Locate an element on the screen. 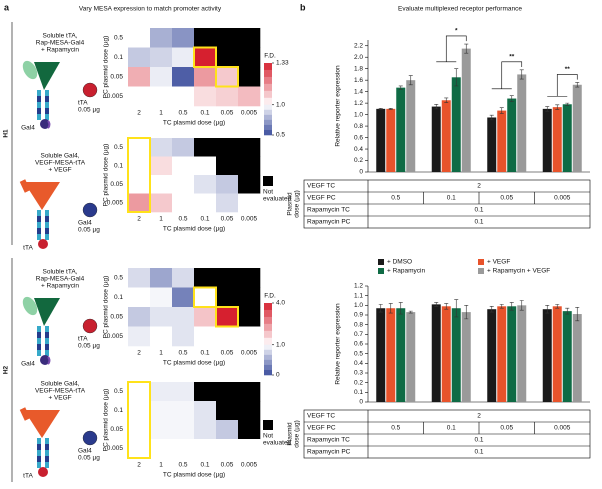  significance-label: ** is located at coordinates (512, 57).